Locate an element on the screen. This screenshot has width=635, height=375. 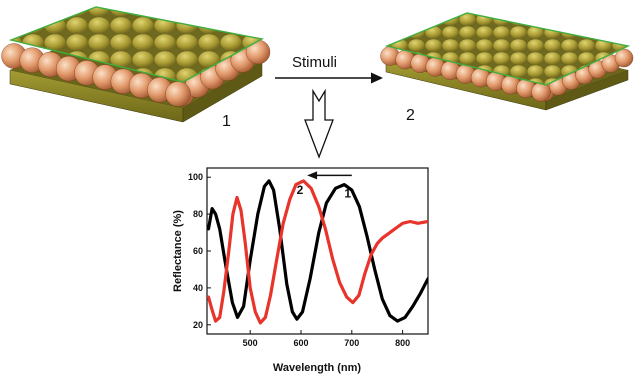
curve-label-1: 1 is located at coordinates (347, 194).